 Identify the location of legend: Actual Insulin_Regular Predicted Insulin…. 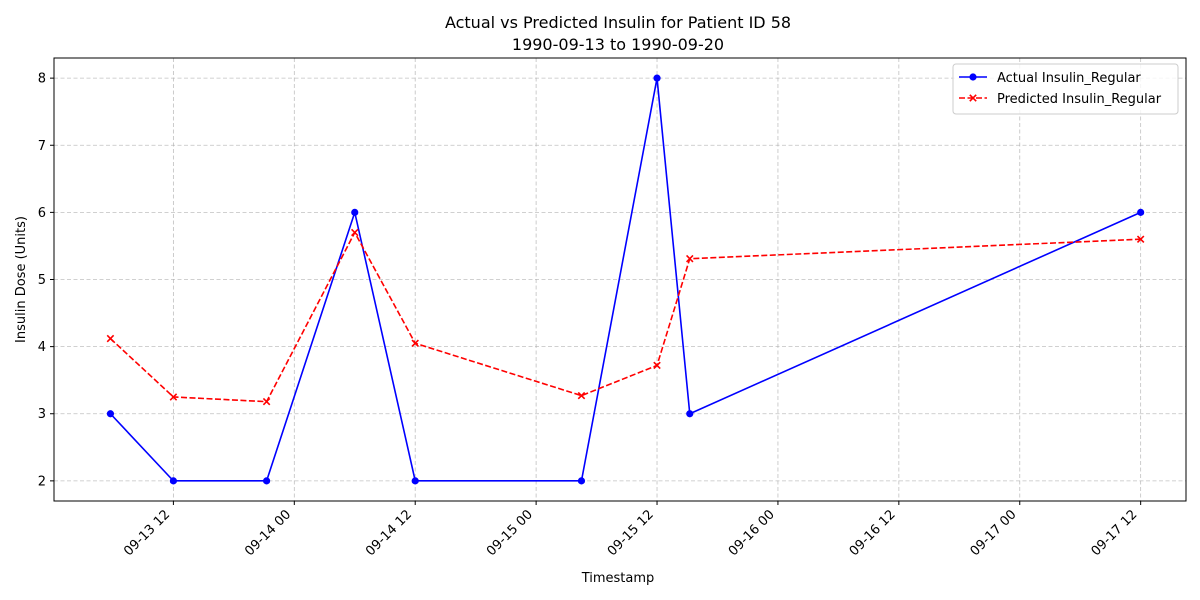
(1065, 89).